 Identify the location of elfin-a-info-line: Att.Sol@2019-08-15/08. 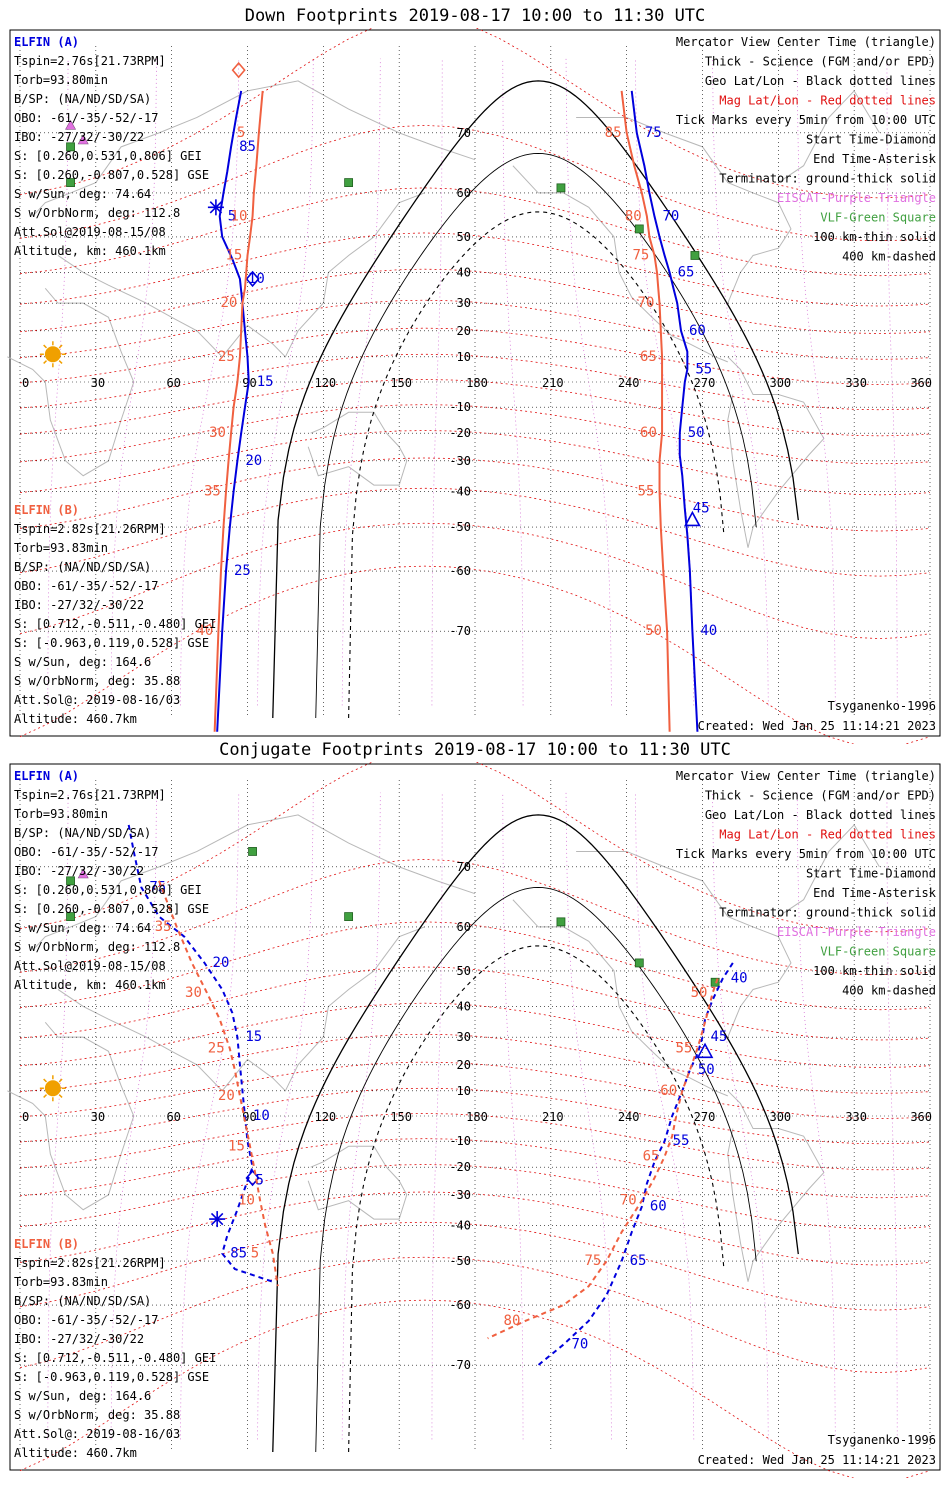
(90, 232).